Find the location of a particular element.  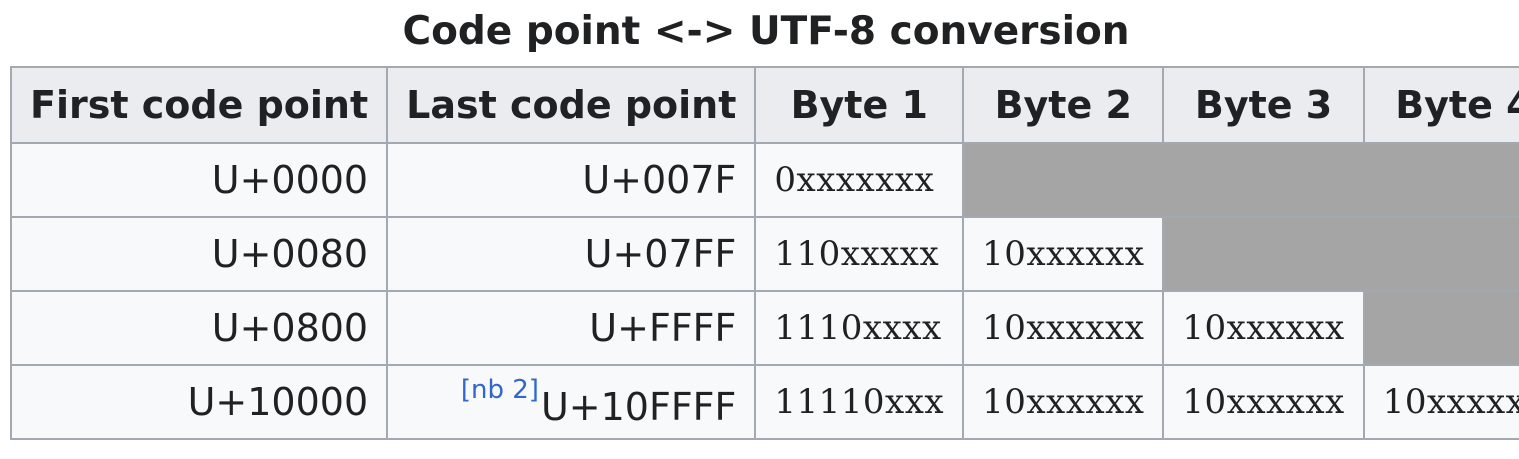

last-code-point-value: U+10FFFF is located at coordinates (638, 407).